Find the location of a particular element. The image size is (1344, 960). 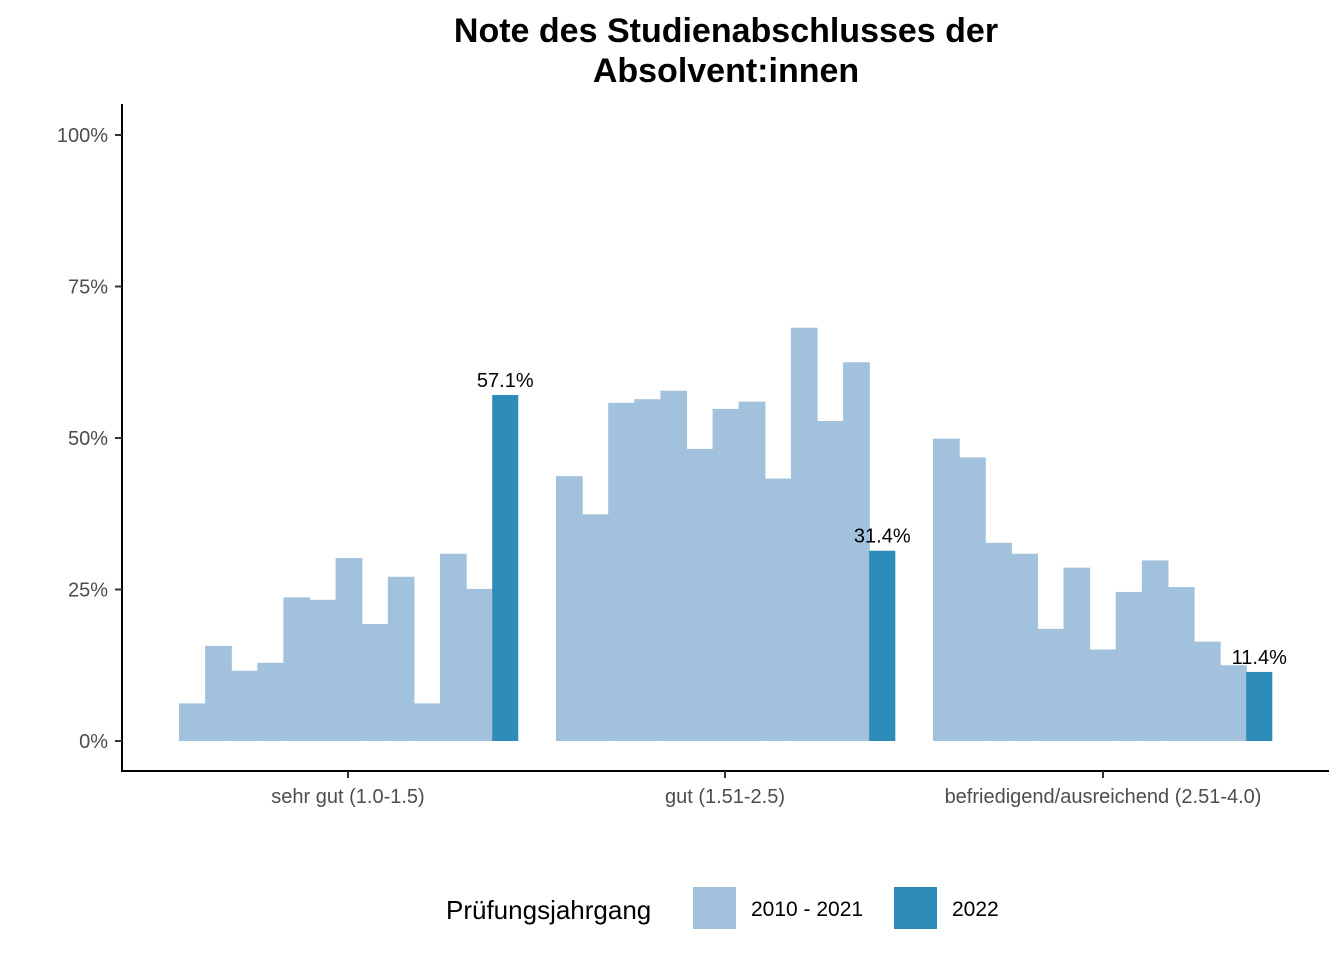

y-tick-label-50: 50% is located at coordinates (88, 439).